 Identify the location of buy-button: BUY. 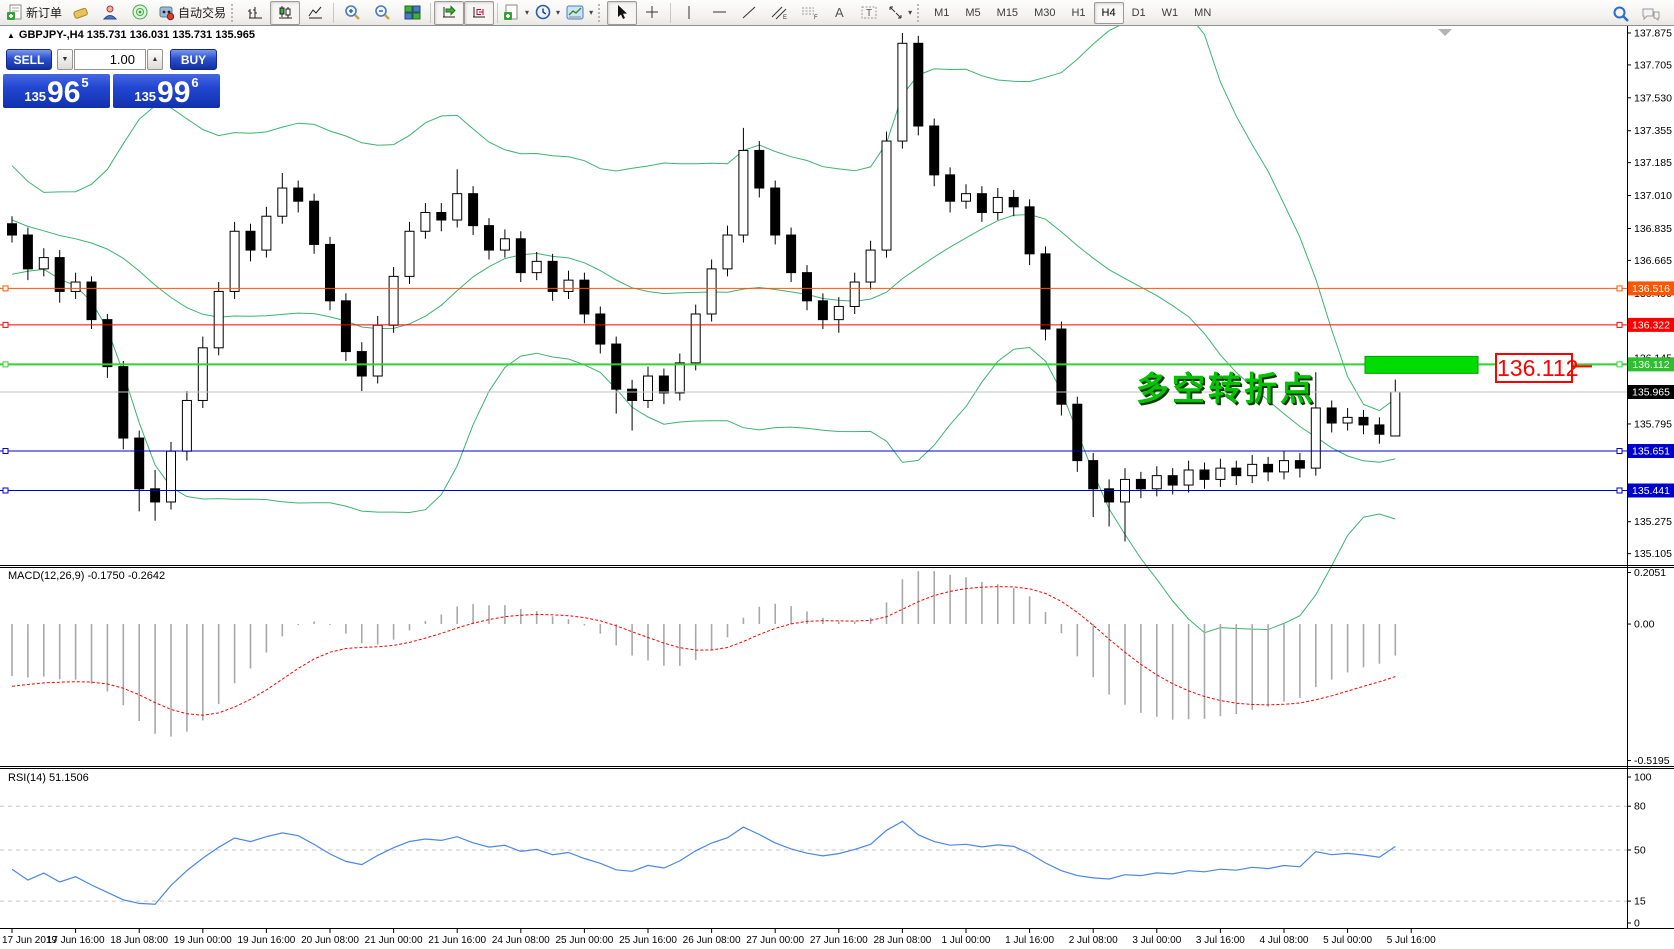
(193, 59).